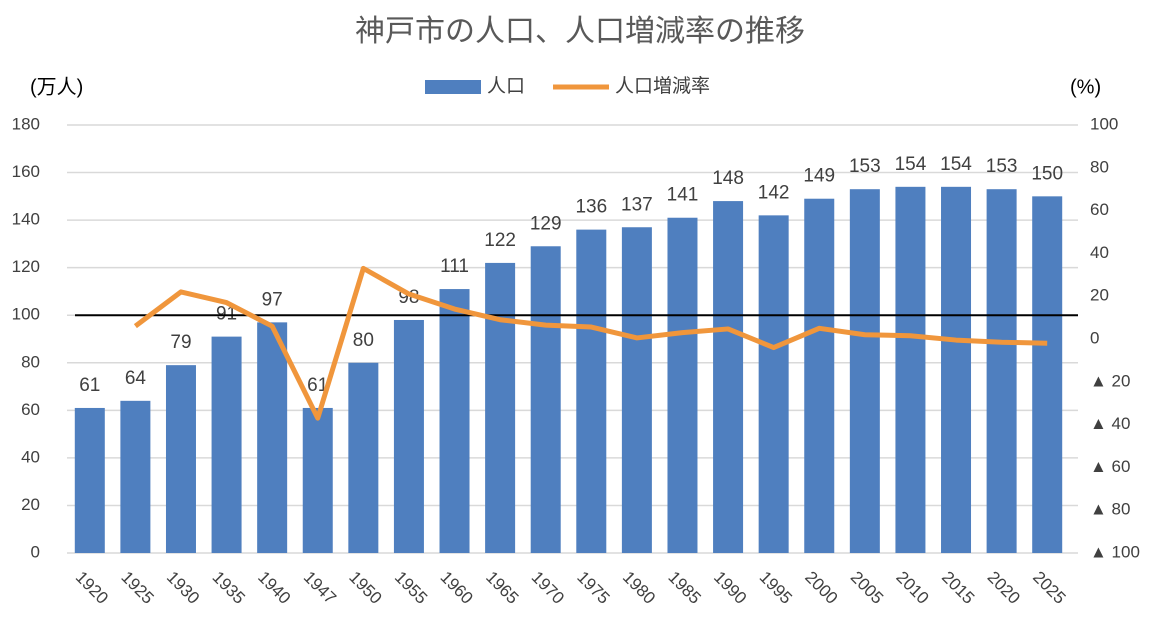 The width and height of the screenshot is (1159, 639). Describe the element at coordinates (30, 456) in the screenshot. I see `y-tick-label: 40` at that location.